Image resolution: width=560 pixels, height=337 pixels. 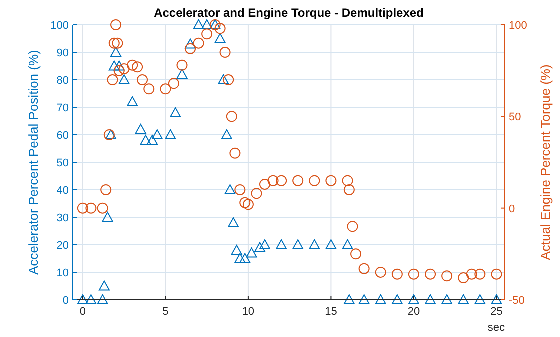 I want to click on x-tick-label: 15, so click(x=331, y=312).